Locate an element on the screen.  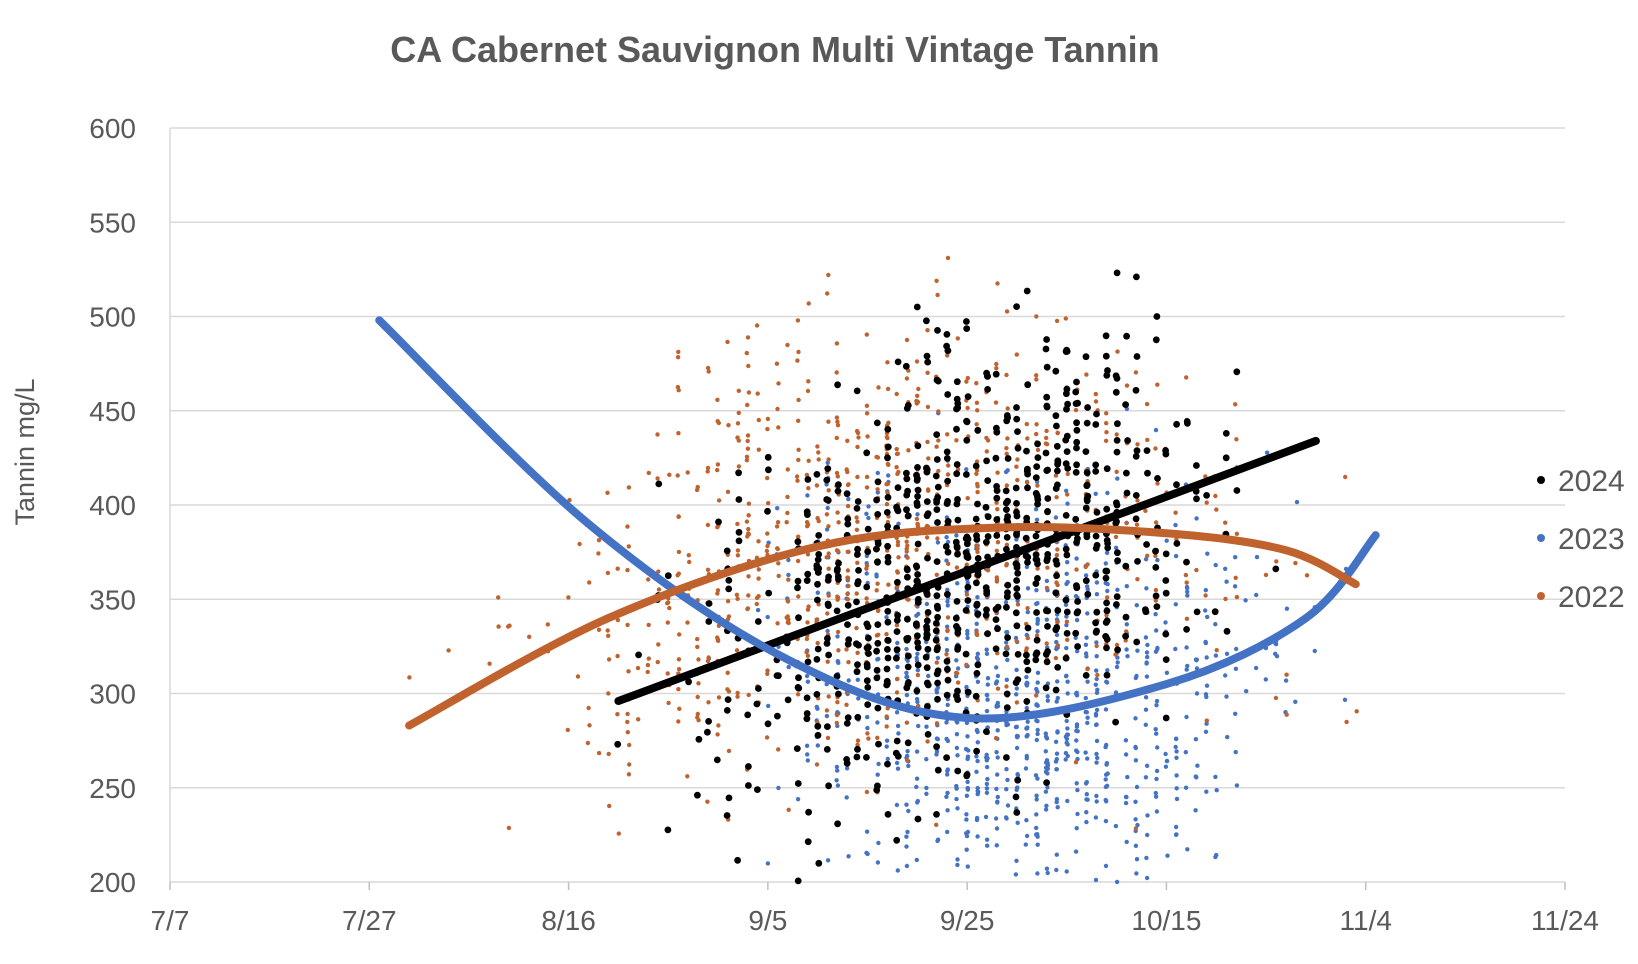
x-tick-label: 8/16 is located at coordinates (568, 920).